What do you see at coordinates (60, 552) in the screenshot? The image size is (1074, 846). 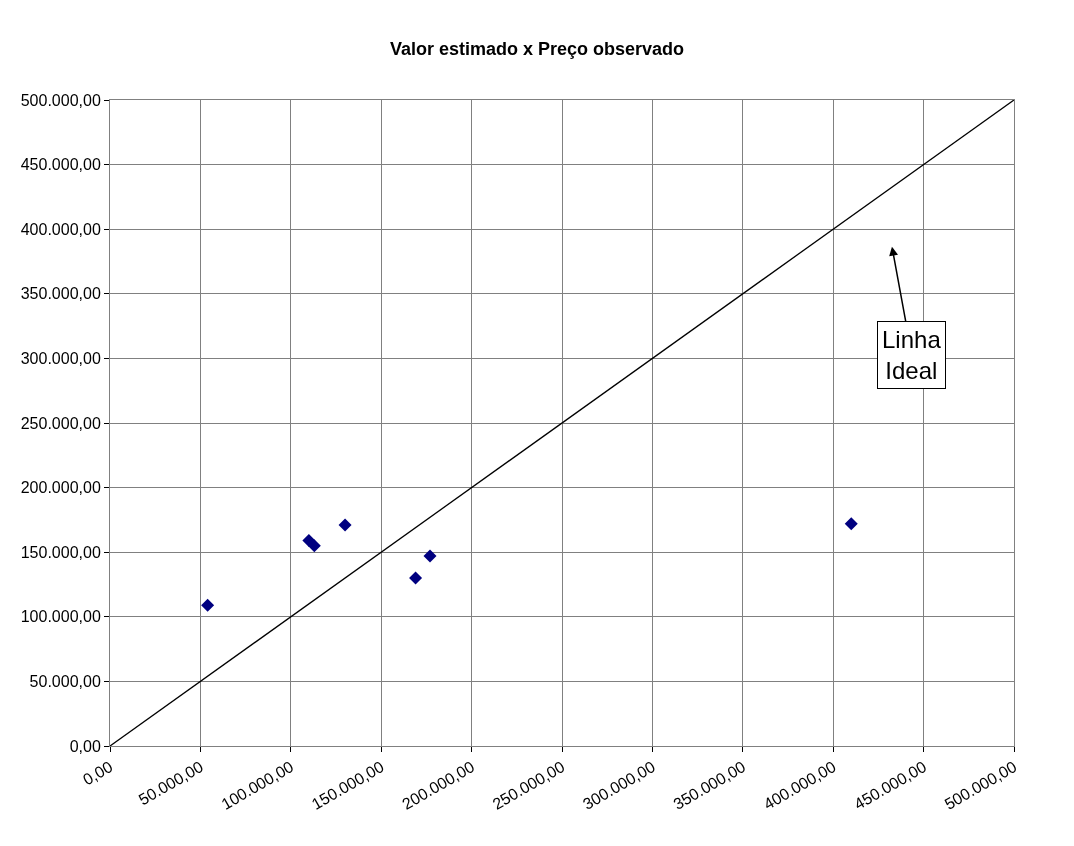 I see `y-tick-label: 150.000,00` at bounding box center [60, 552].